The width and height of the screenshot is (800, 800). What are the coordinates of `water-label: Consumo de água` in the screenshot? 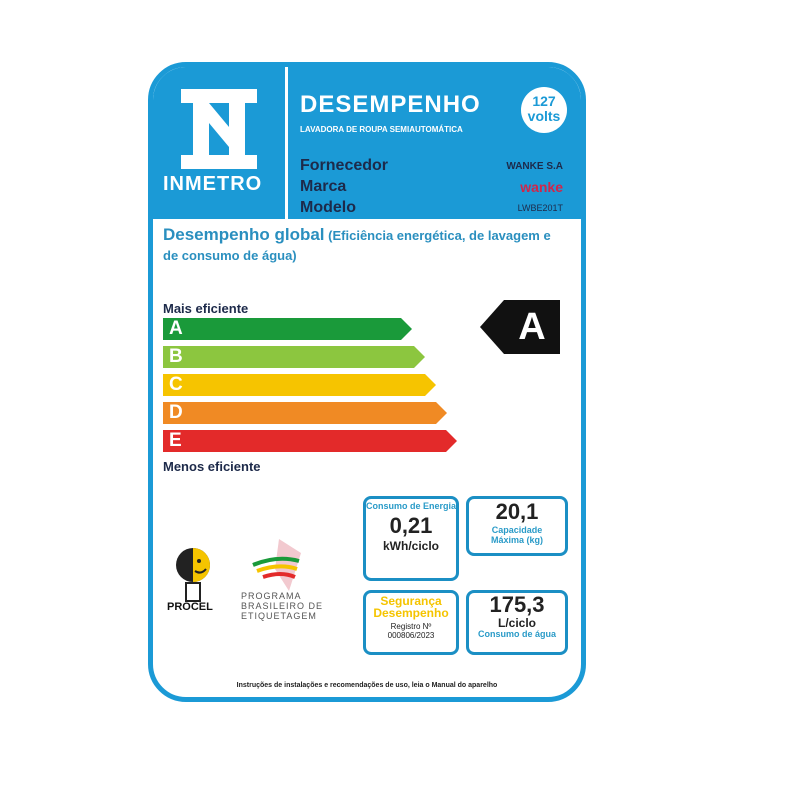 It's located at (516, 634).